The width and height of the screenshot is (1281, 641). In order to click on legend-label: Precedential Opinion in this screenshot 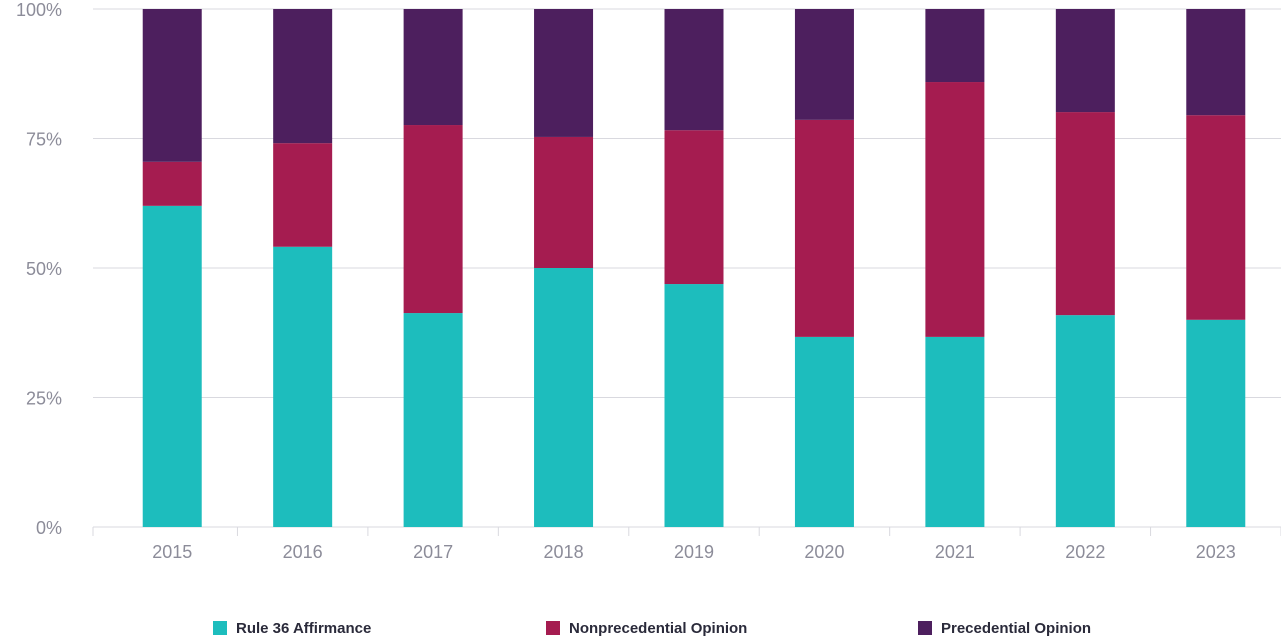, I will do `click(1016, 628)`.